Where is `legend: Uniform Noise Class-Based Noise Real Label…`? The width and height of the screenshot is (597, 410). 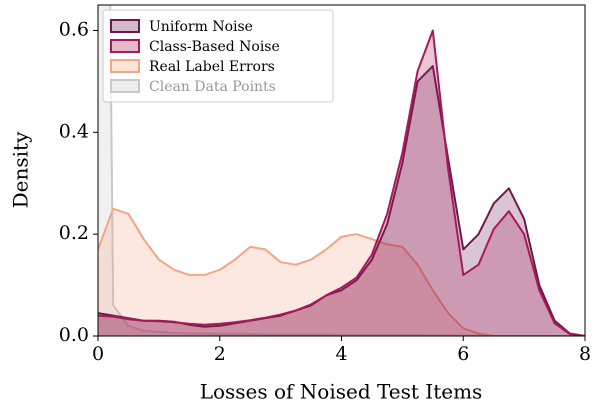 legend: Uniform Noise Class-Based Noise Real Label… is located at coordinates (218, 56).